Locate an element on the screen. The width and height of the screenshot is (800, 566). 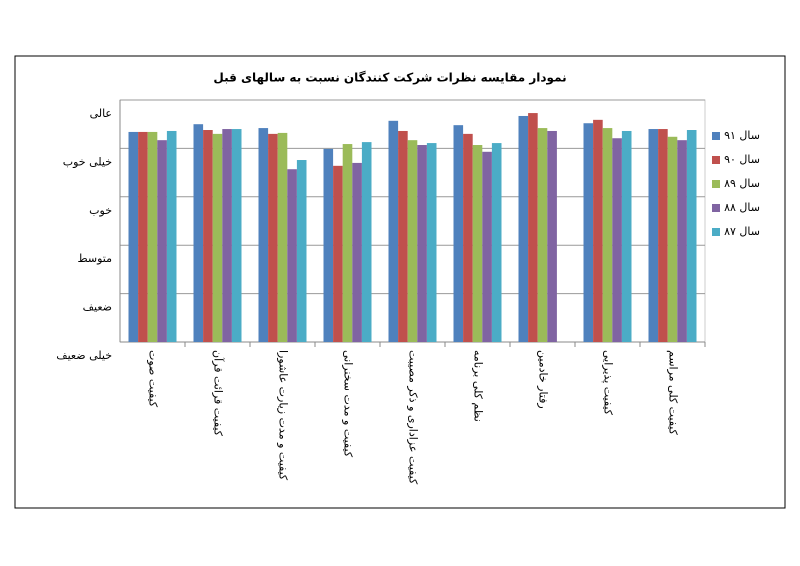
legend-label: سال ۸۷ is located at coordinates (742, 231).